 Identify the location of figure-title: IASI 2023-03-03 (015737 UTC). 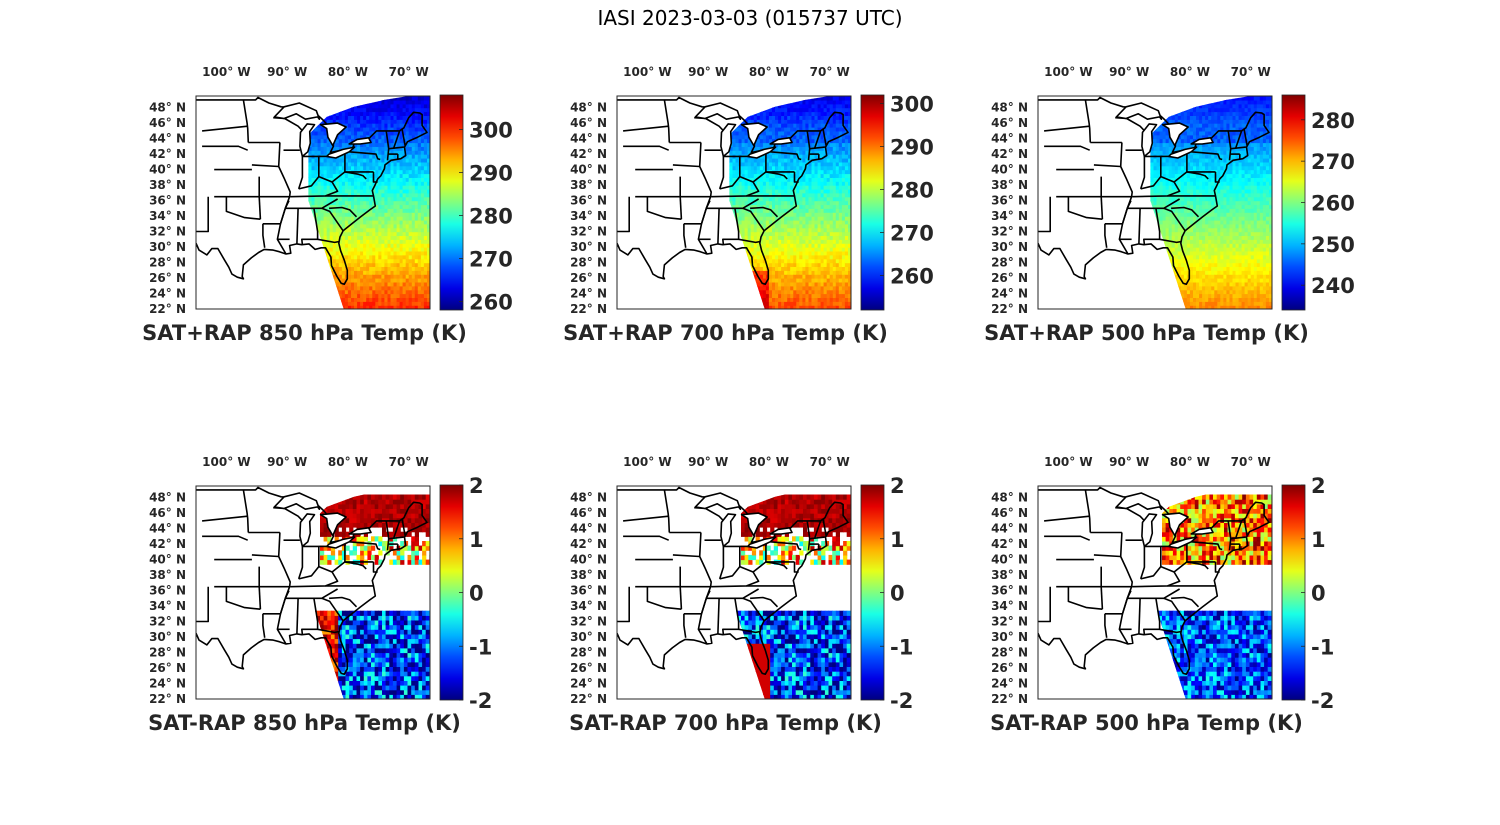
(750, 18).